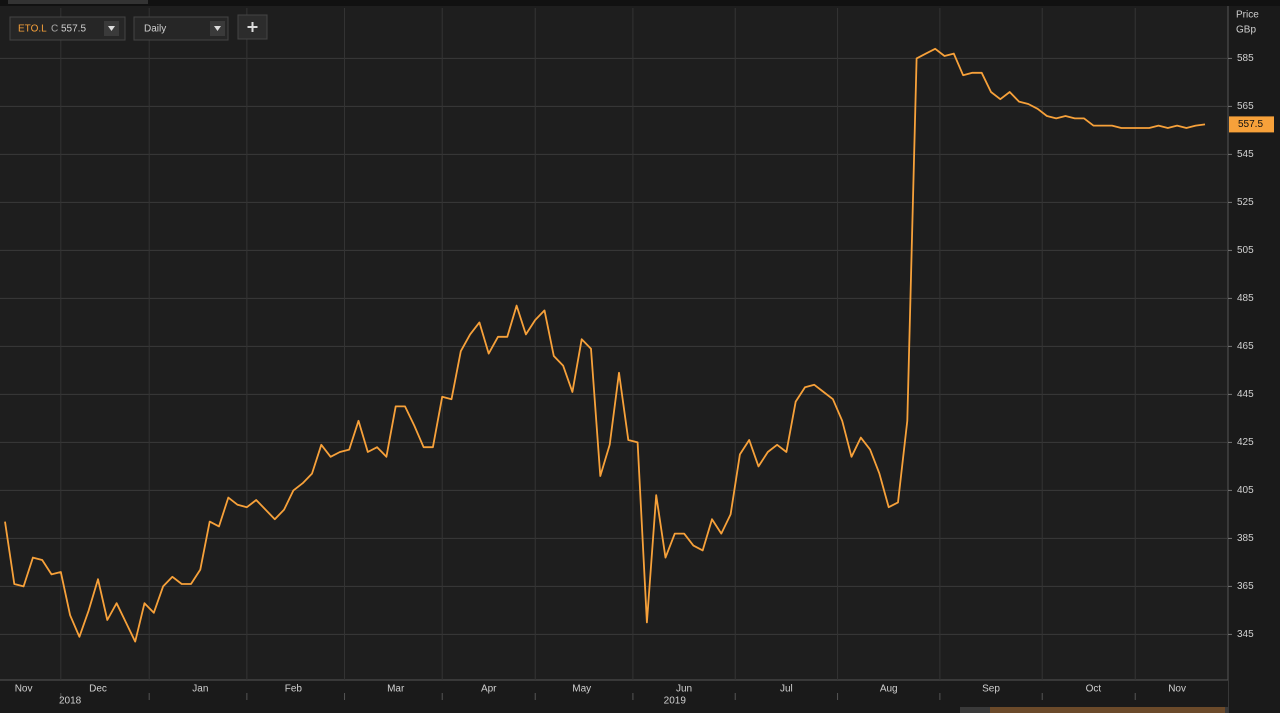 The height and width of the screenshot is (713, 1280). What do you see at coordinates (1245, 106) in the screenshot?
I see `y-tick-label: 565` at bounding box center [1245, 106].